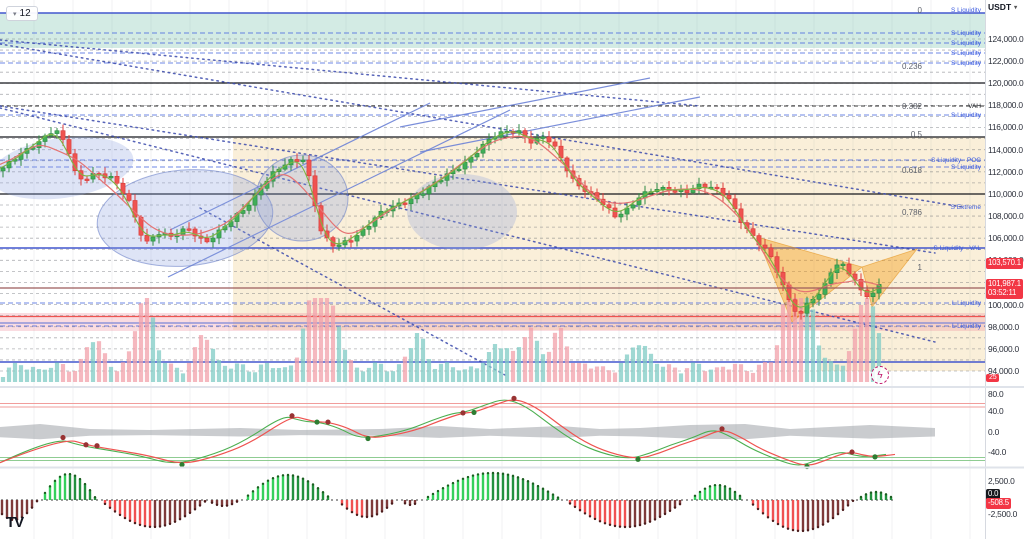 This screenshot has width=1024, height=539. I want to click on svg-text: 0.236, so click(912, 66).